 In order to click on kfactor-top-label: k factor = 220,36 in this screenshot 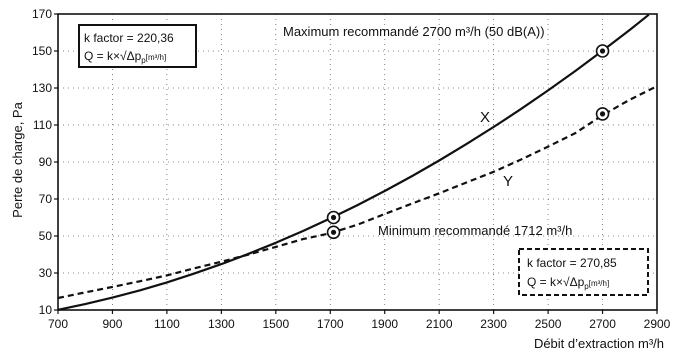, I will do `click(129, 38)`.